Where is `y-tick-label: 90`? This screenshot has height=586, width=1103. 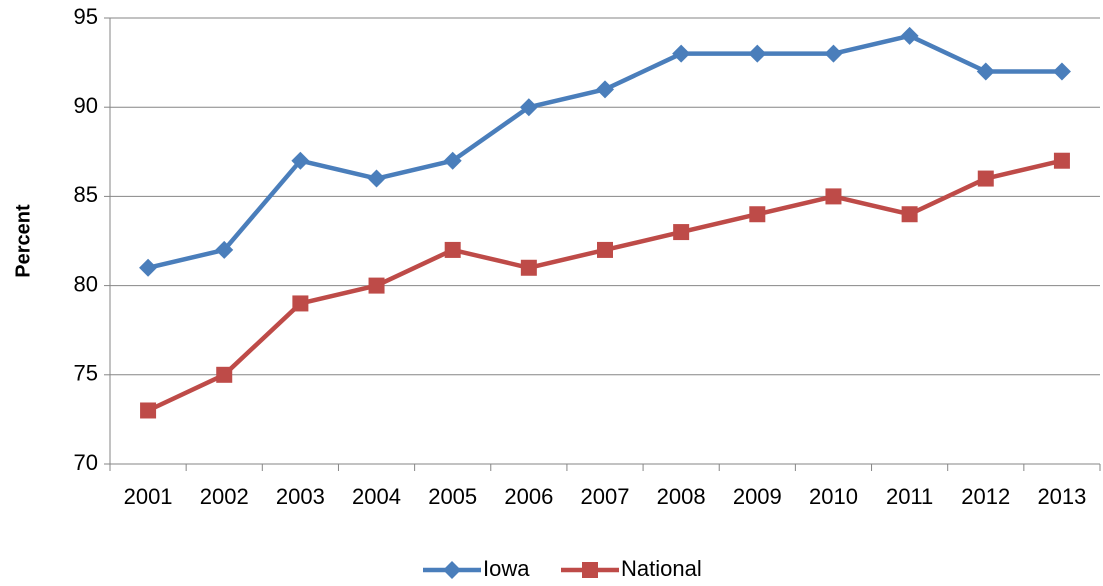 y-tick-label: 90 is located at coordinates (86, 105).